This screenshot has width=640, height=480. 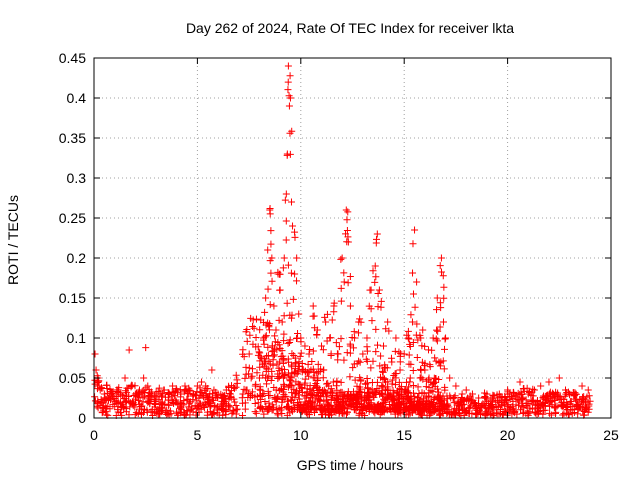 What do you see at coordinates (77, 98) in the screenshot?
I see `y-tick-label: 0.4` at bounding box center [77, 98].